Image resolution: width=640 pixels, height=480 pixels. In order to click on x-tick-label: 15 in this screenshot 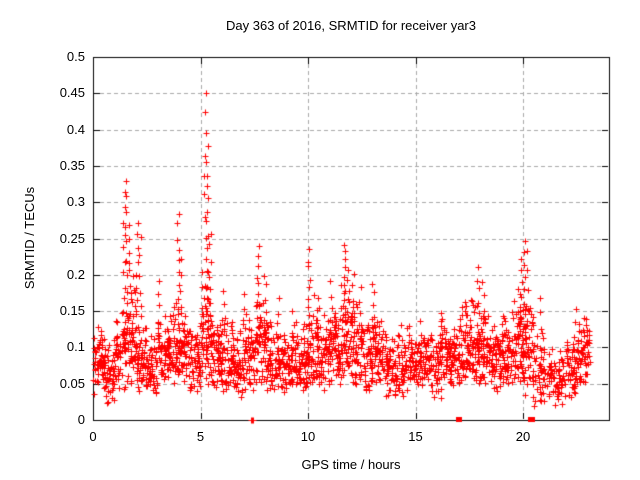, I will do `click(415, 436)`.